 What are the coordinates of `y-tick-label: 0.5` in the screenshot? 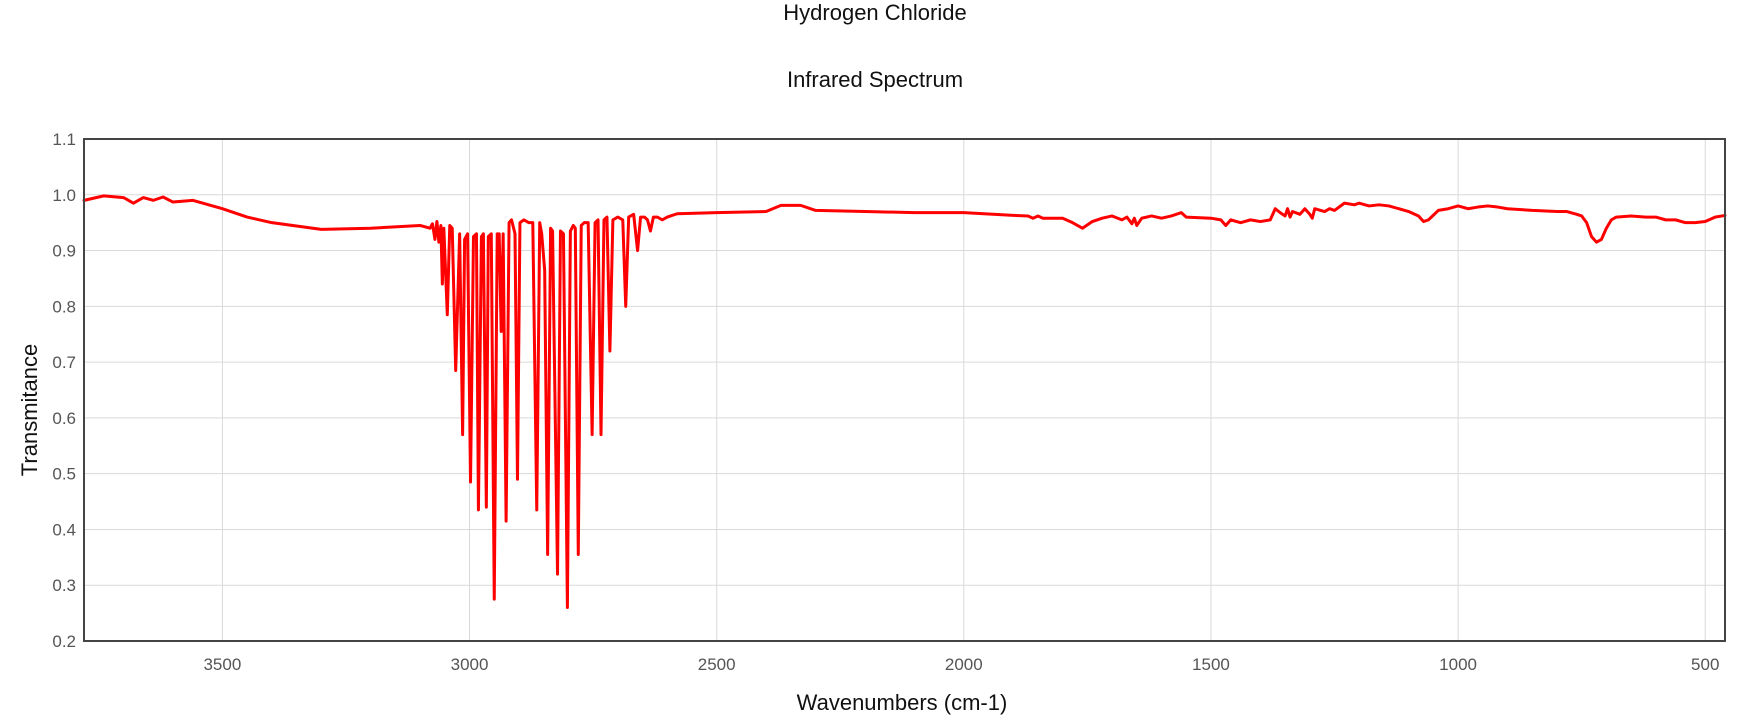 It's located at (64, 474).